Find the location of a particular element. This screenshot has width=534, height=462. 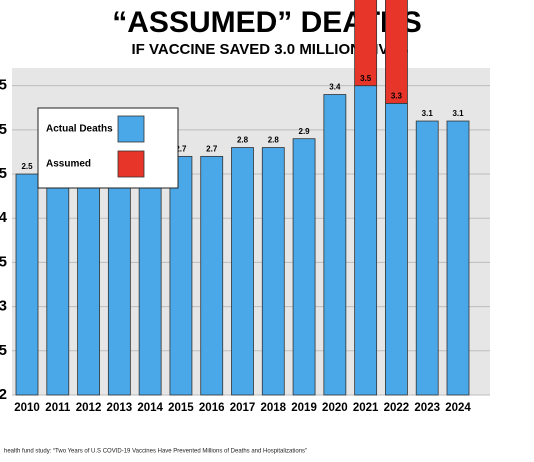

x-tick-label: 2017 is located at coordinates (243, 408).